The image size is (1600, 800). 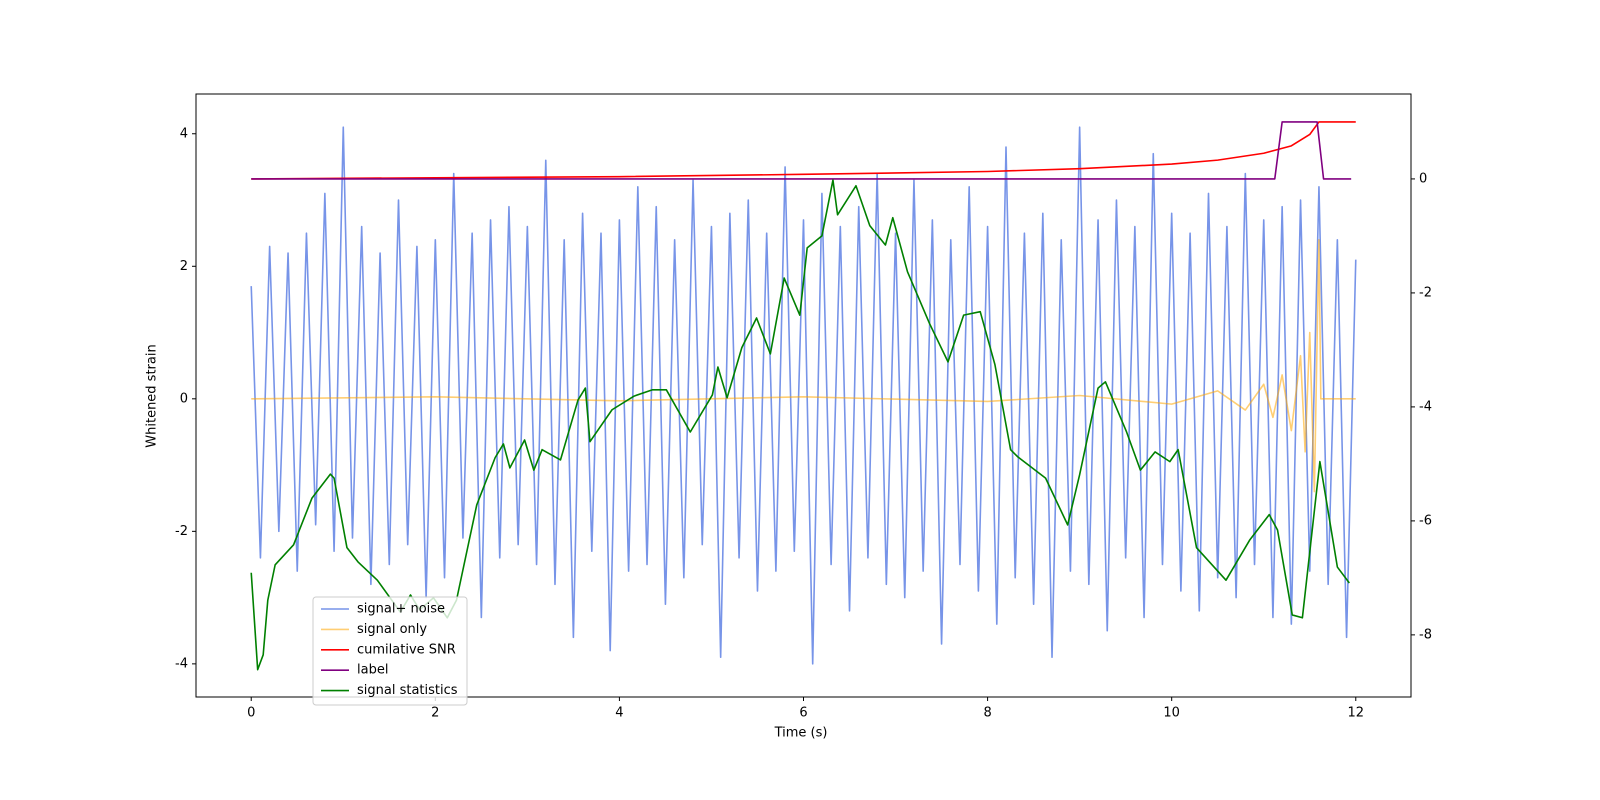 I want to click on legend-label: signal only, so click(x=392, y=629).